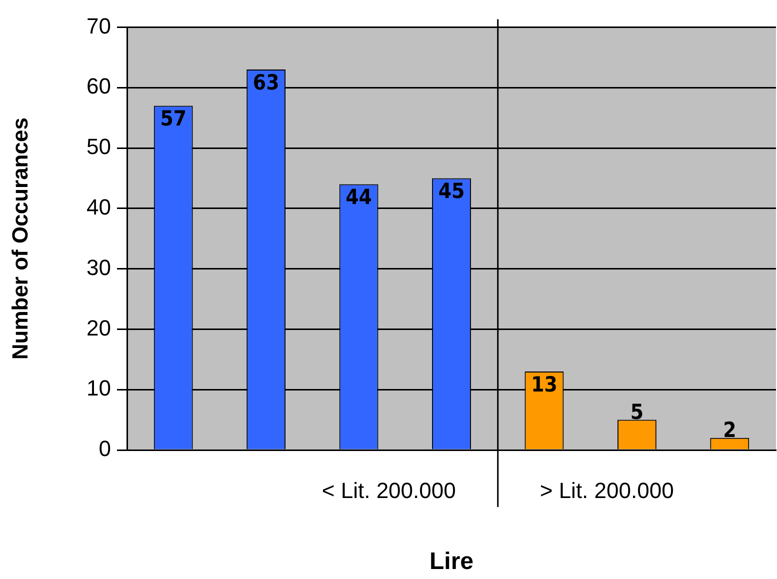  Describe the element at coordinates (98, 388) in the screenshot. I see `y-tick-label: 10` at that location.